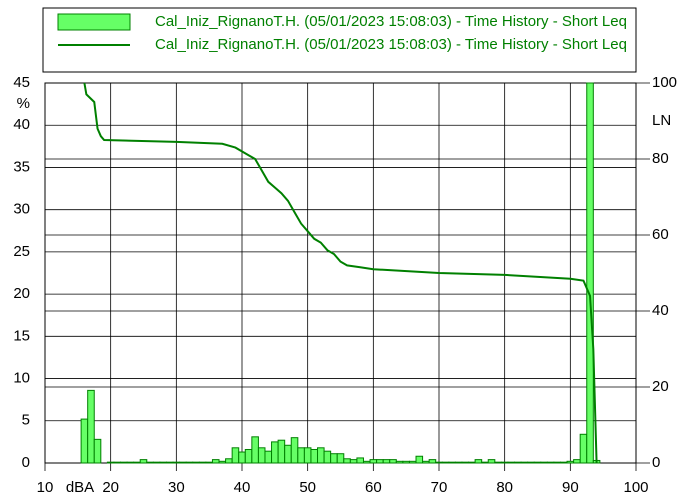  What do you see at coordinates (45, 487) in the screenshot?
I see `x-tick-label: 10` at bounding box center [45, 487].